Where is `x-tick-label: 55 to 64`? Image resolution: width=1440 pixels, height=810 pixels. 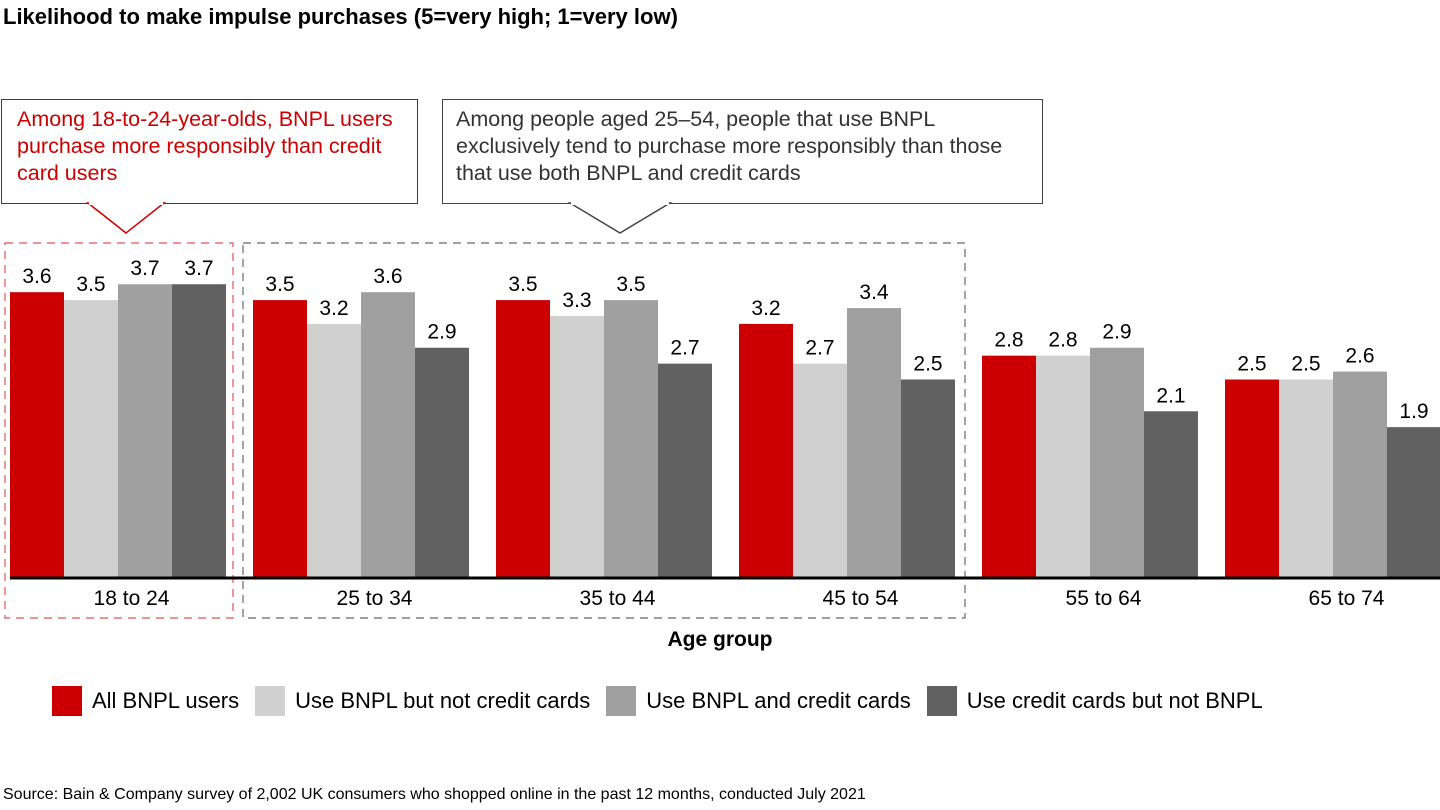
x-tick-label: 55 to 64 is located at coordinates (1103, 598).